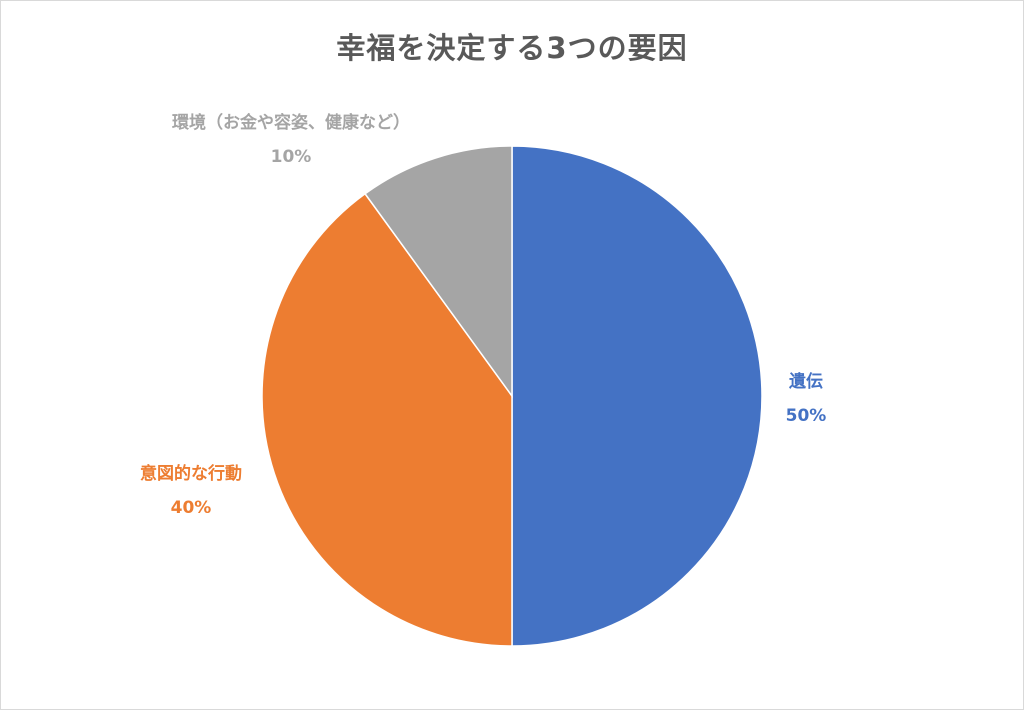 The height and width of the screenshot is (710, 1024). What do you see at coordinates (191, 491) in the screenshot?
I see `data-label-intentional-activity: 意図的な行動 40%` at bounding box center [191, 491].